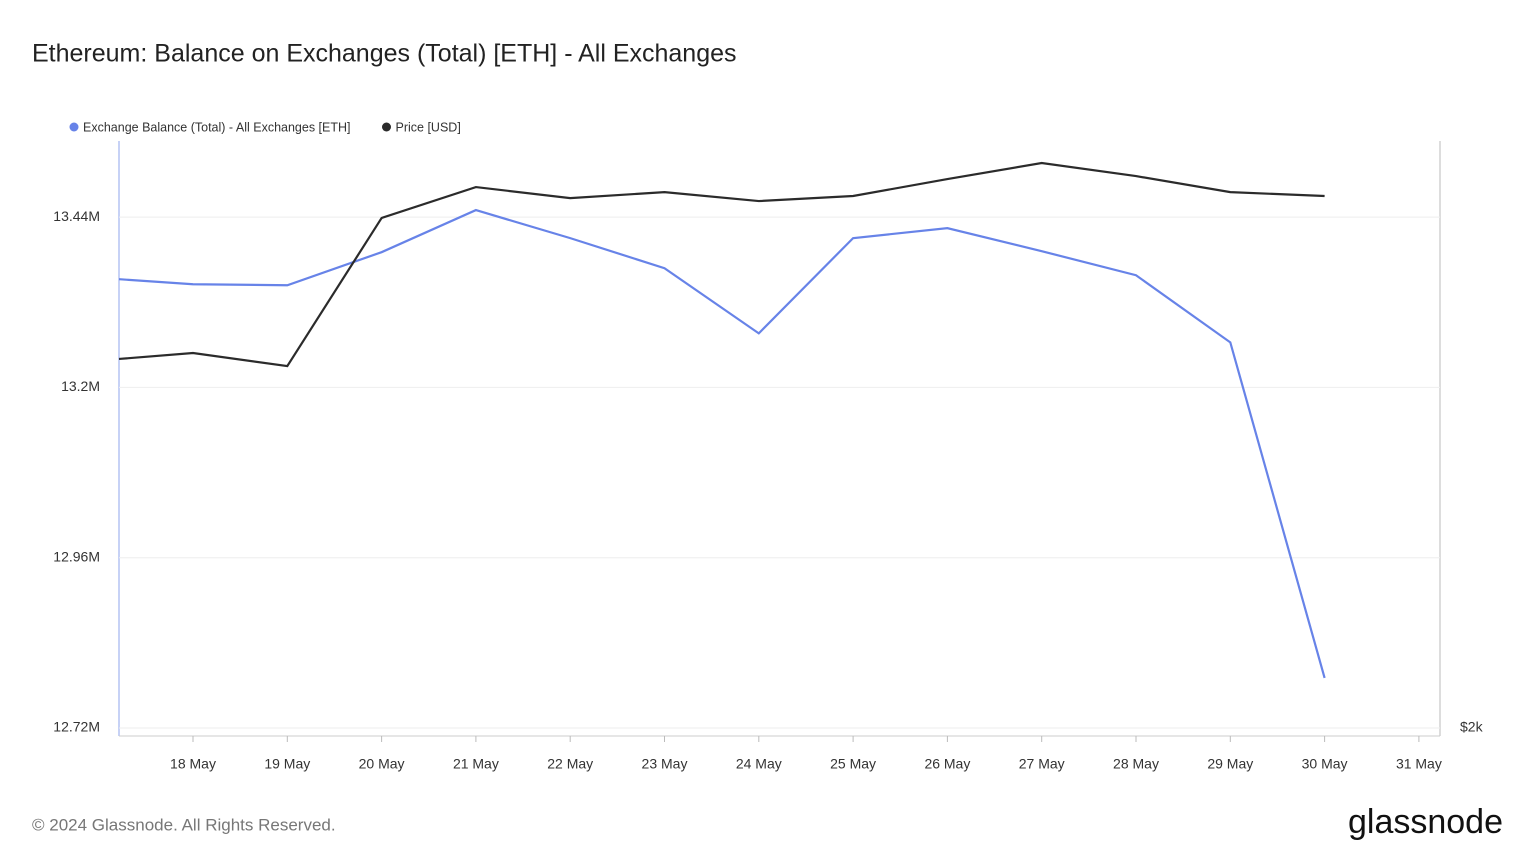 The image size is (1536, 864). Describe the element at coordinates (76, 216) in the screenshot. I see `y-tick-label: 13.44M` at that location.